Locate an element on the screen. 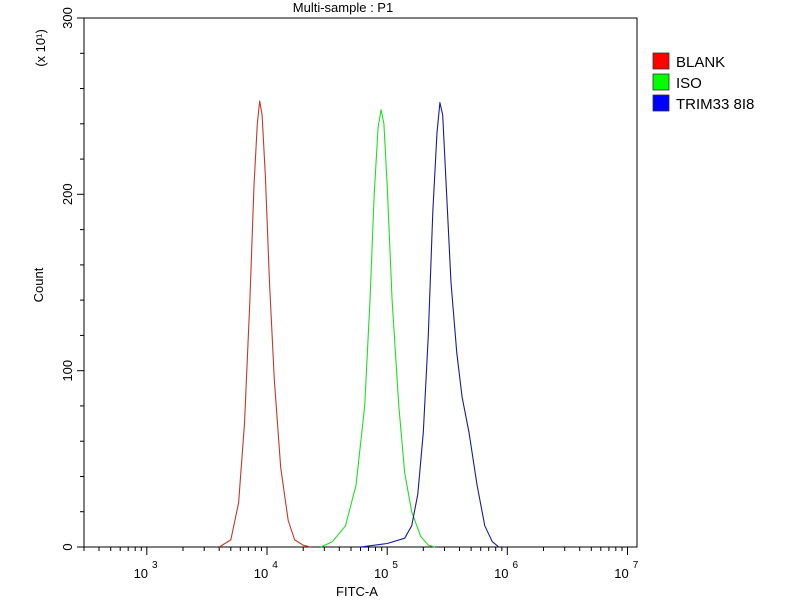 The width and height of the screenshot is (800, 600). series-line-iso is located at coordinates (378, 328).